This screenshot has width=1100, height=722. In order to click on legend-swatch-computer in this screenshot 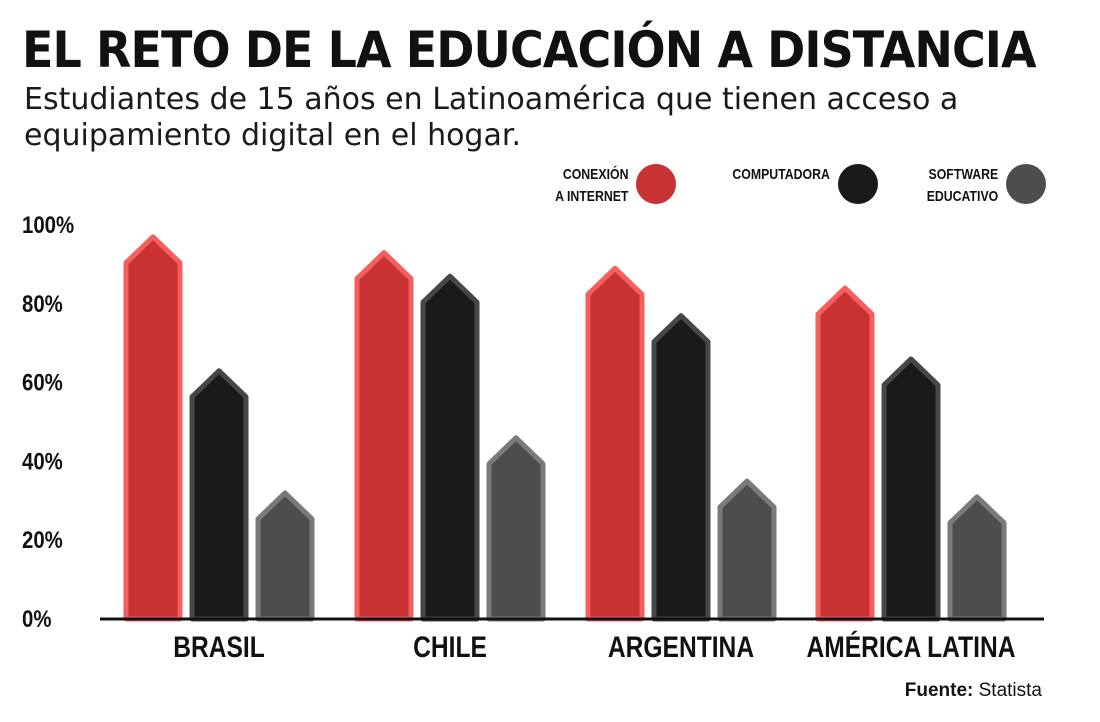, I will do `click(858, 184)`.